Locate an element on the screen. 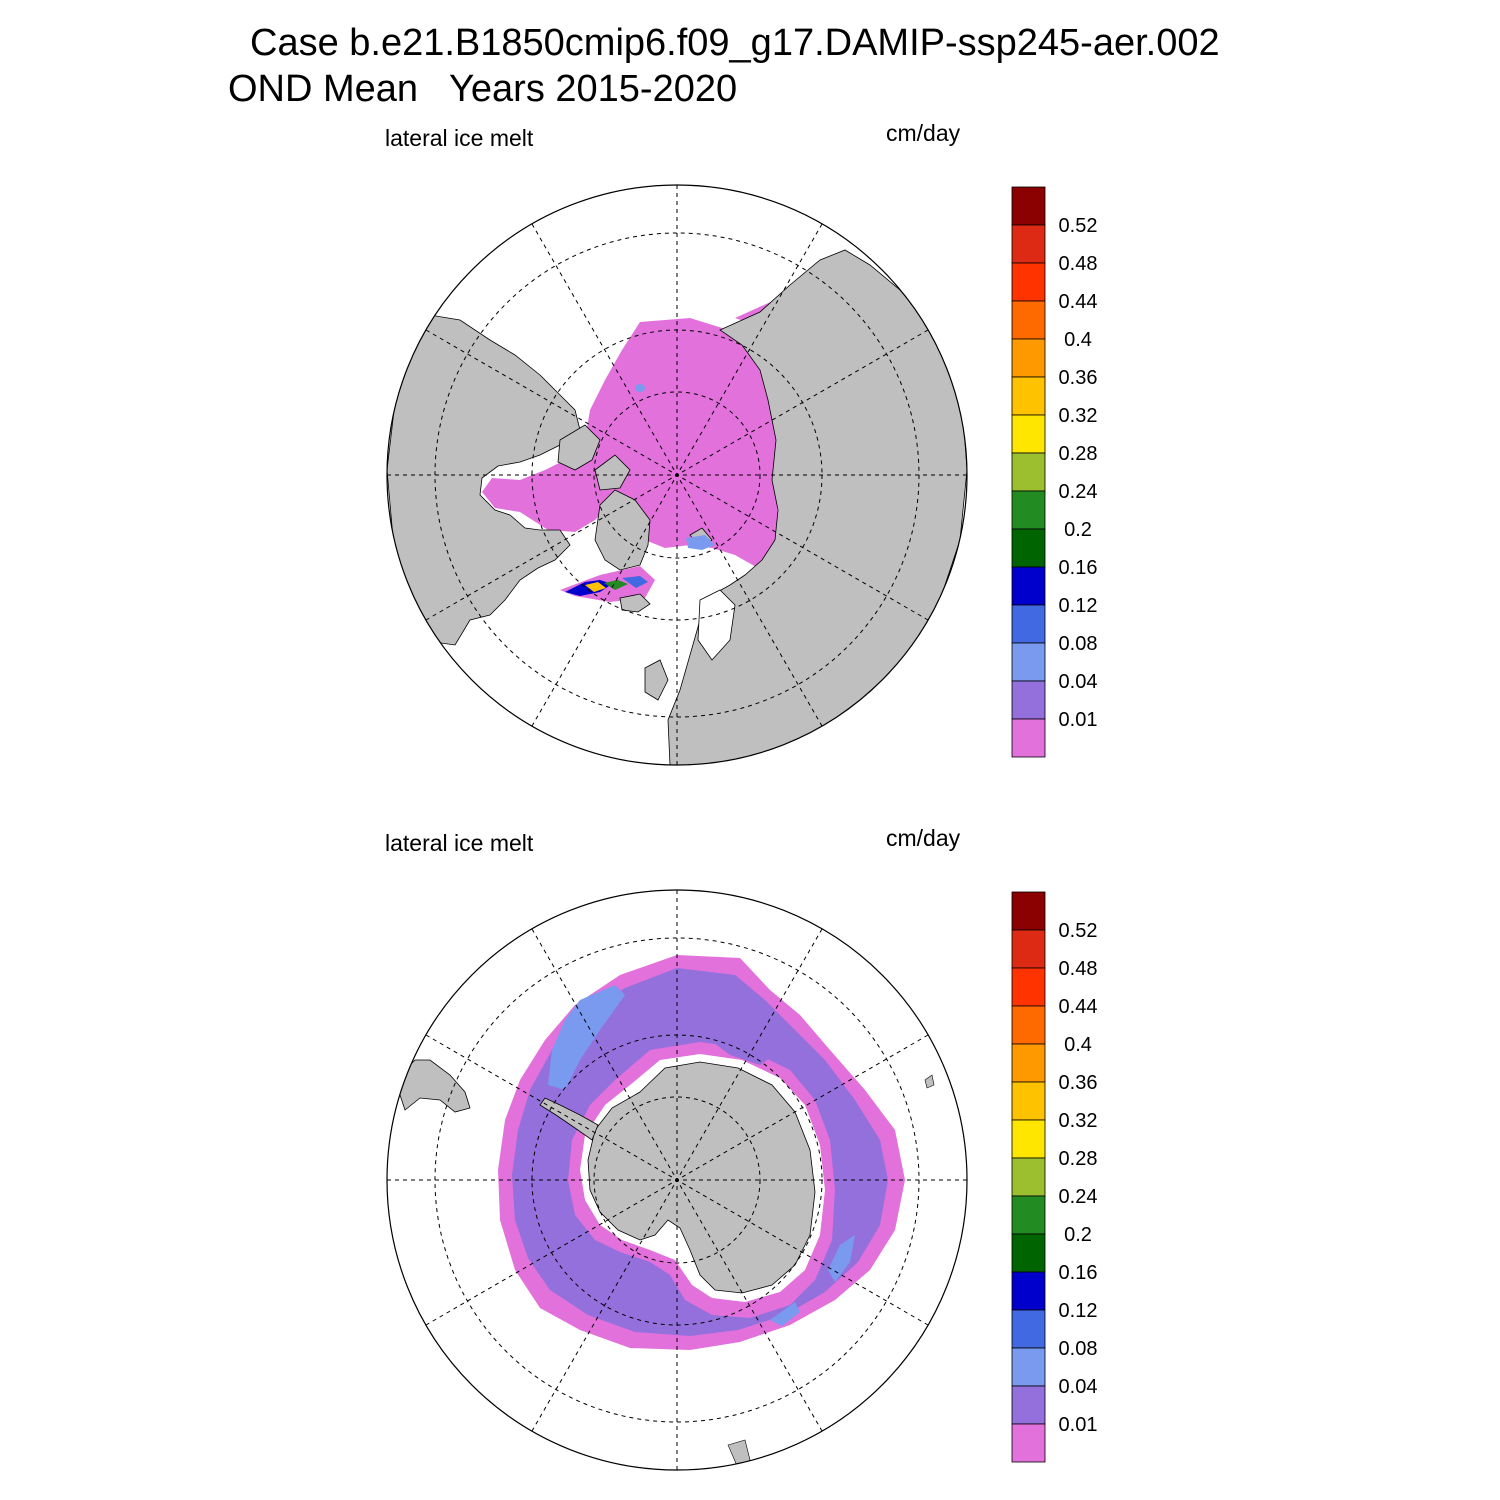  north-colorbar-label: 0.36 is located at coordinates (1078, 378).